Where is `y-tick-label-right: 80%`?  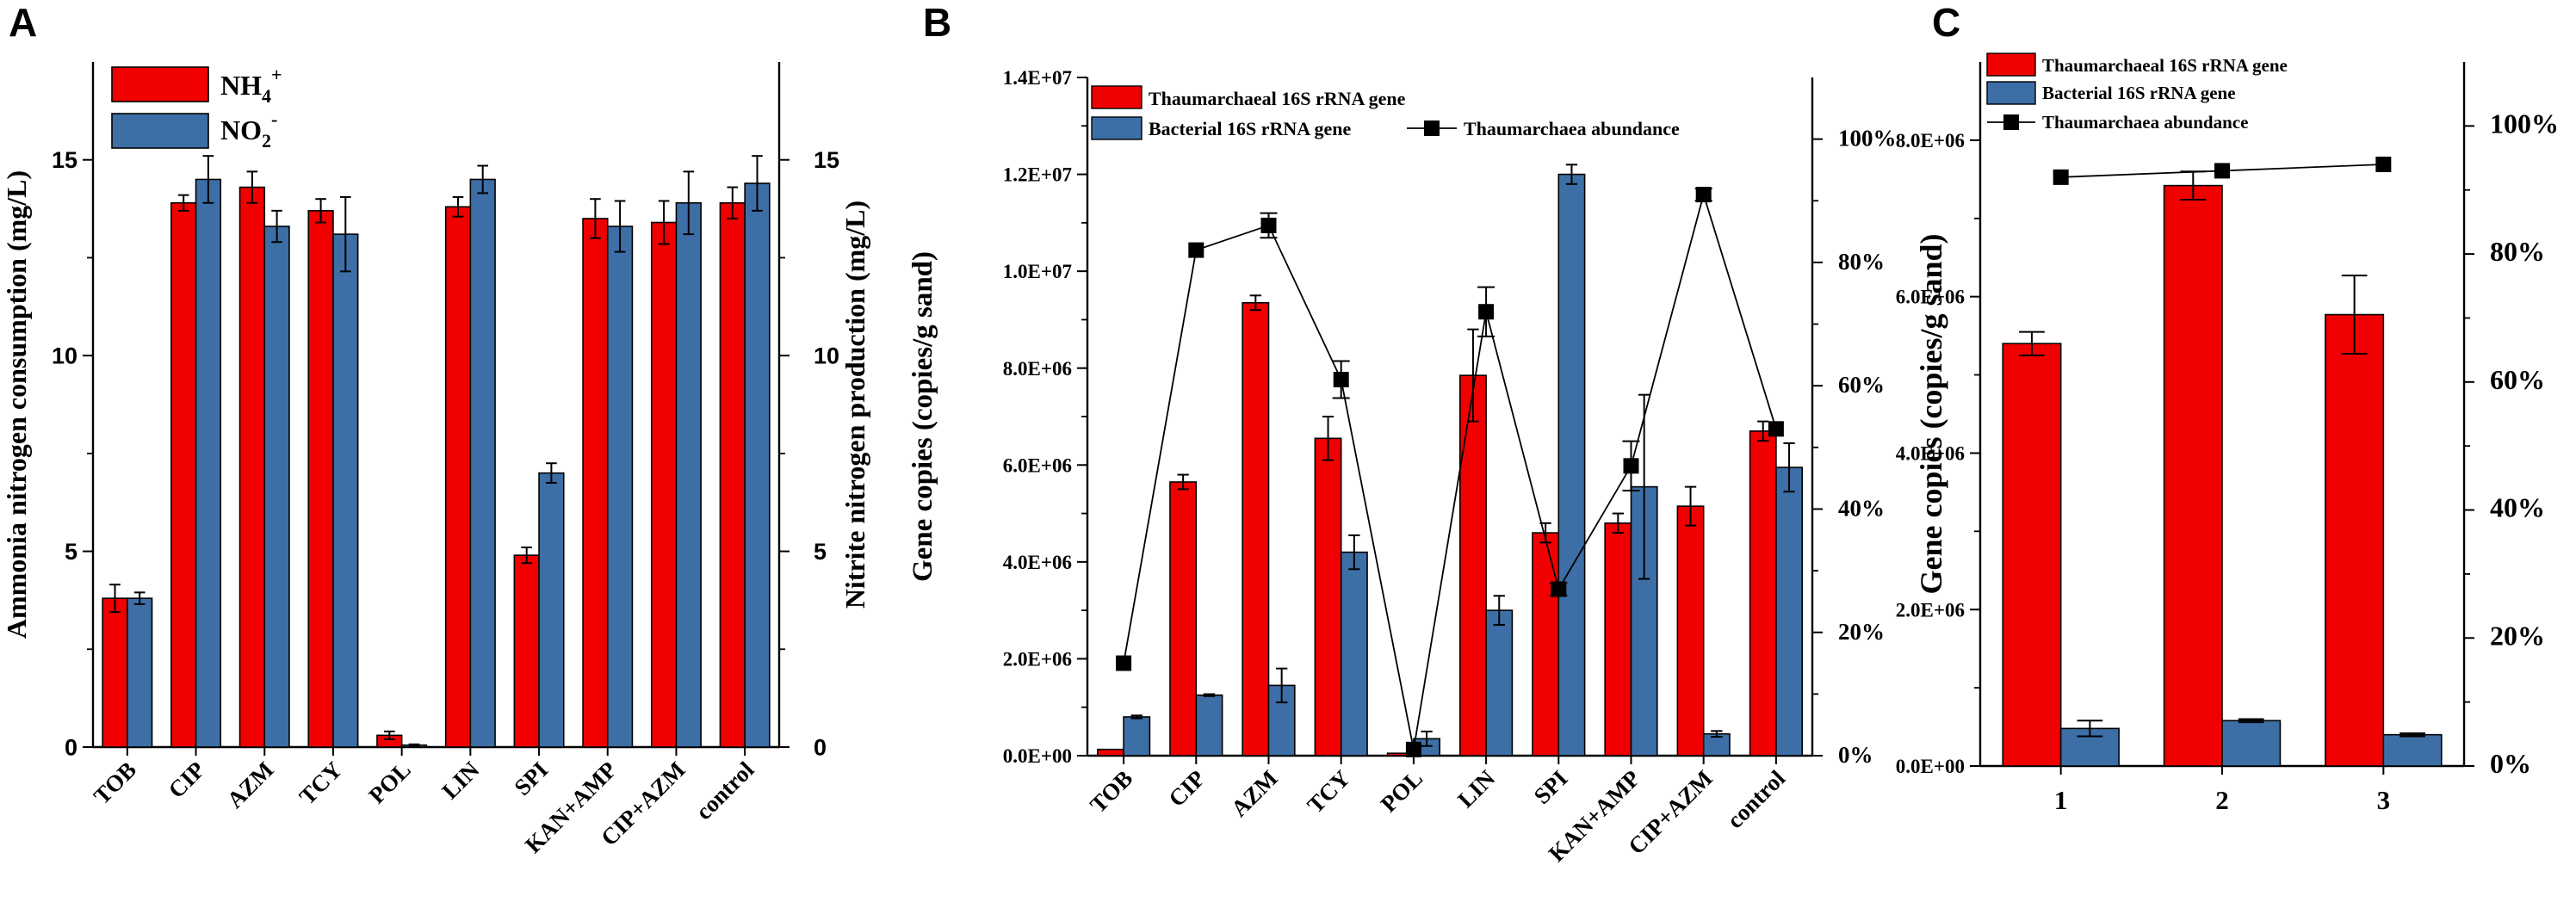 y-tick-label-right: 80% is located at coordinates (2517, 251).